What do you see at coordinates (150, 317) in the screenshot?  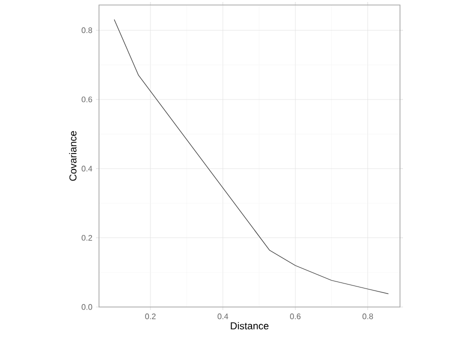 I see `x-tick-label: 0.2` at bounding box center [150, 317].